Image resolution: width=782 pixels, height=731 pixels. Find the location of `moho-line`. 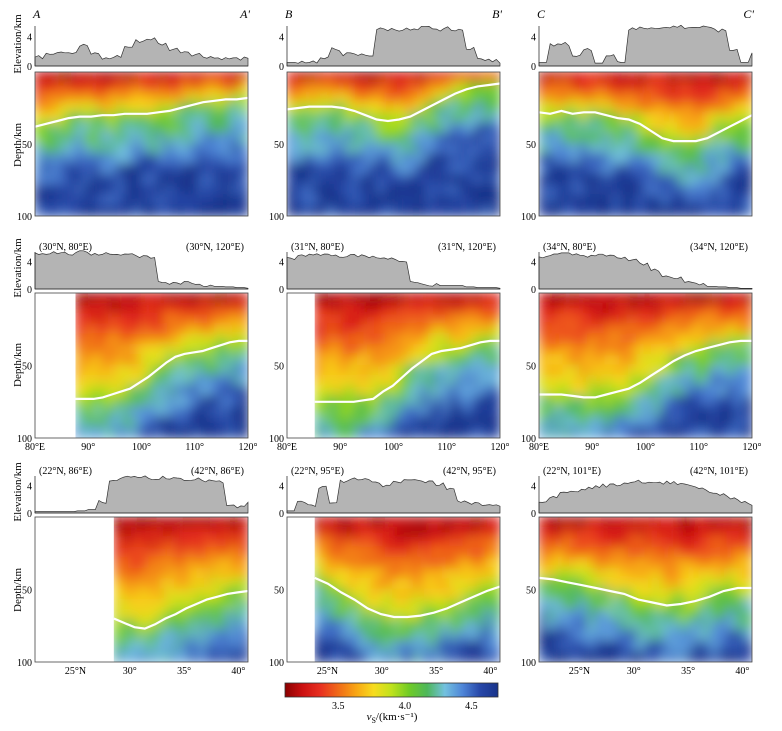

moho-line is located at coordinates (393, 102).